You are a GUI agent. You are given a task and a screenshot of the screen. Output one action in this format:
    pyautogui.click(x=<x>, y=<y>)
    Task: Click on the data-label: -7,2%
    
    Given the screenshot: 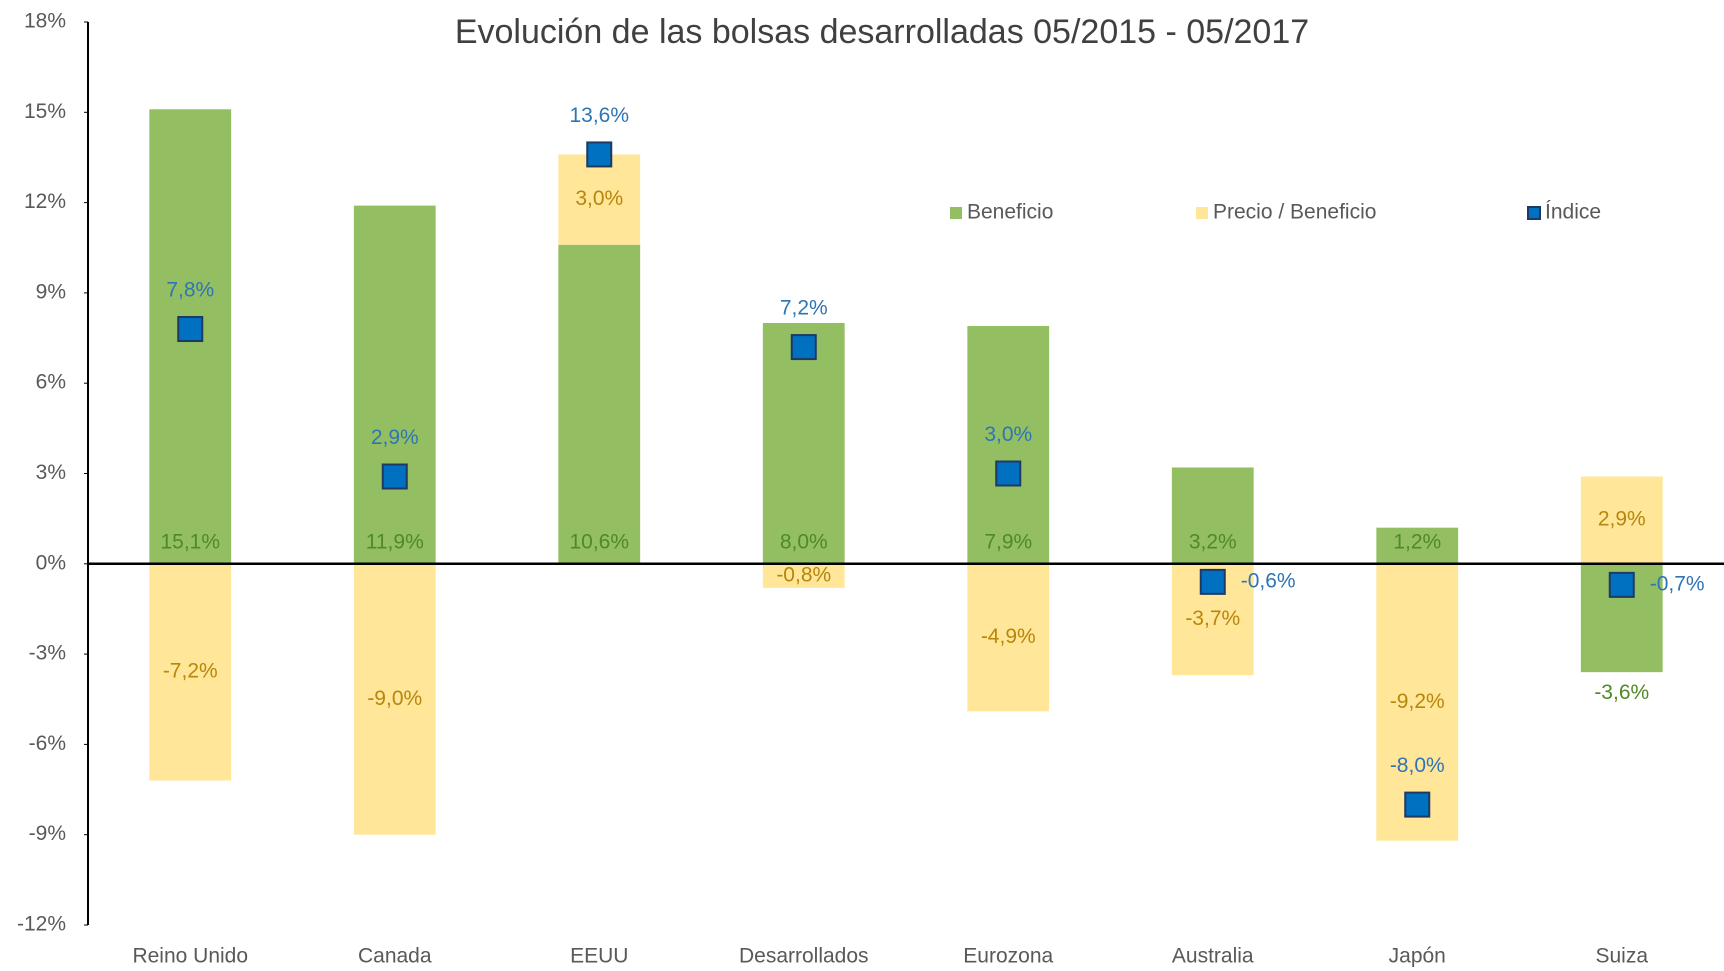 What is the action you would take?
    pyautogui.click(x=190, y=671)
    